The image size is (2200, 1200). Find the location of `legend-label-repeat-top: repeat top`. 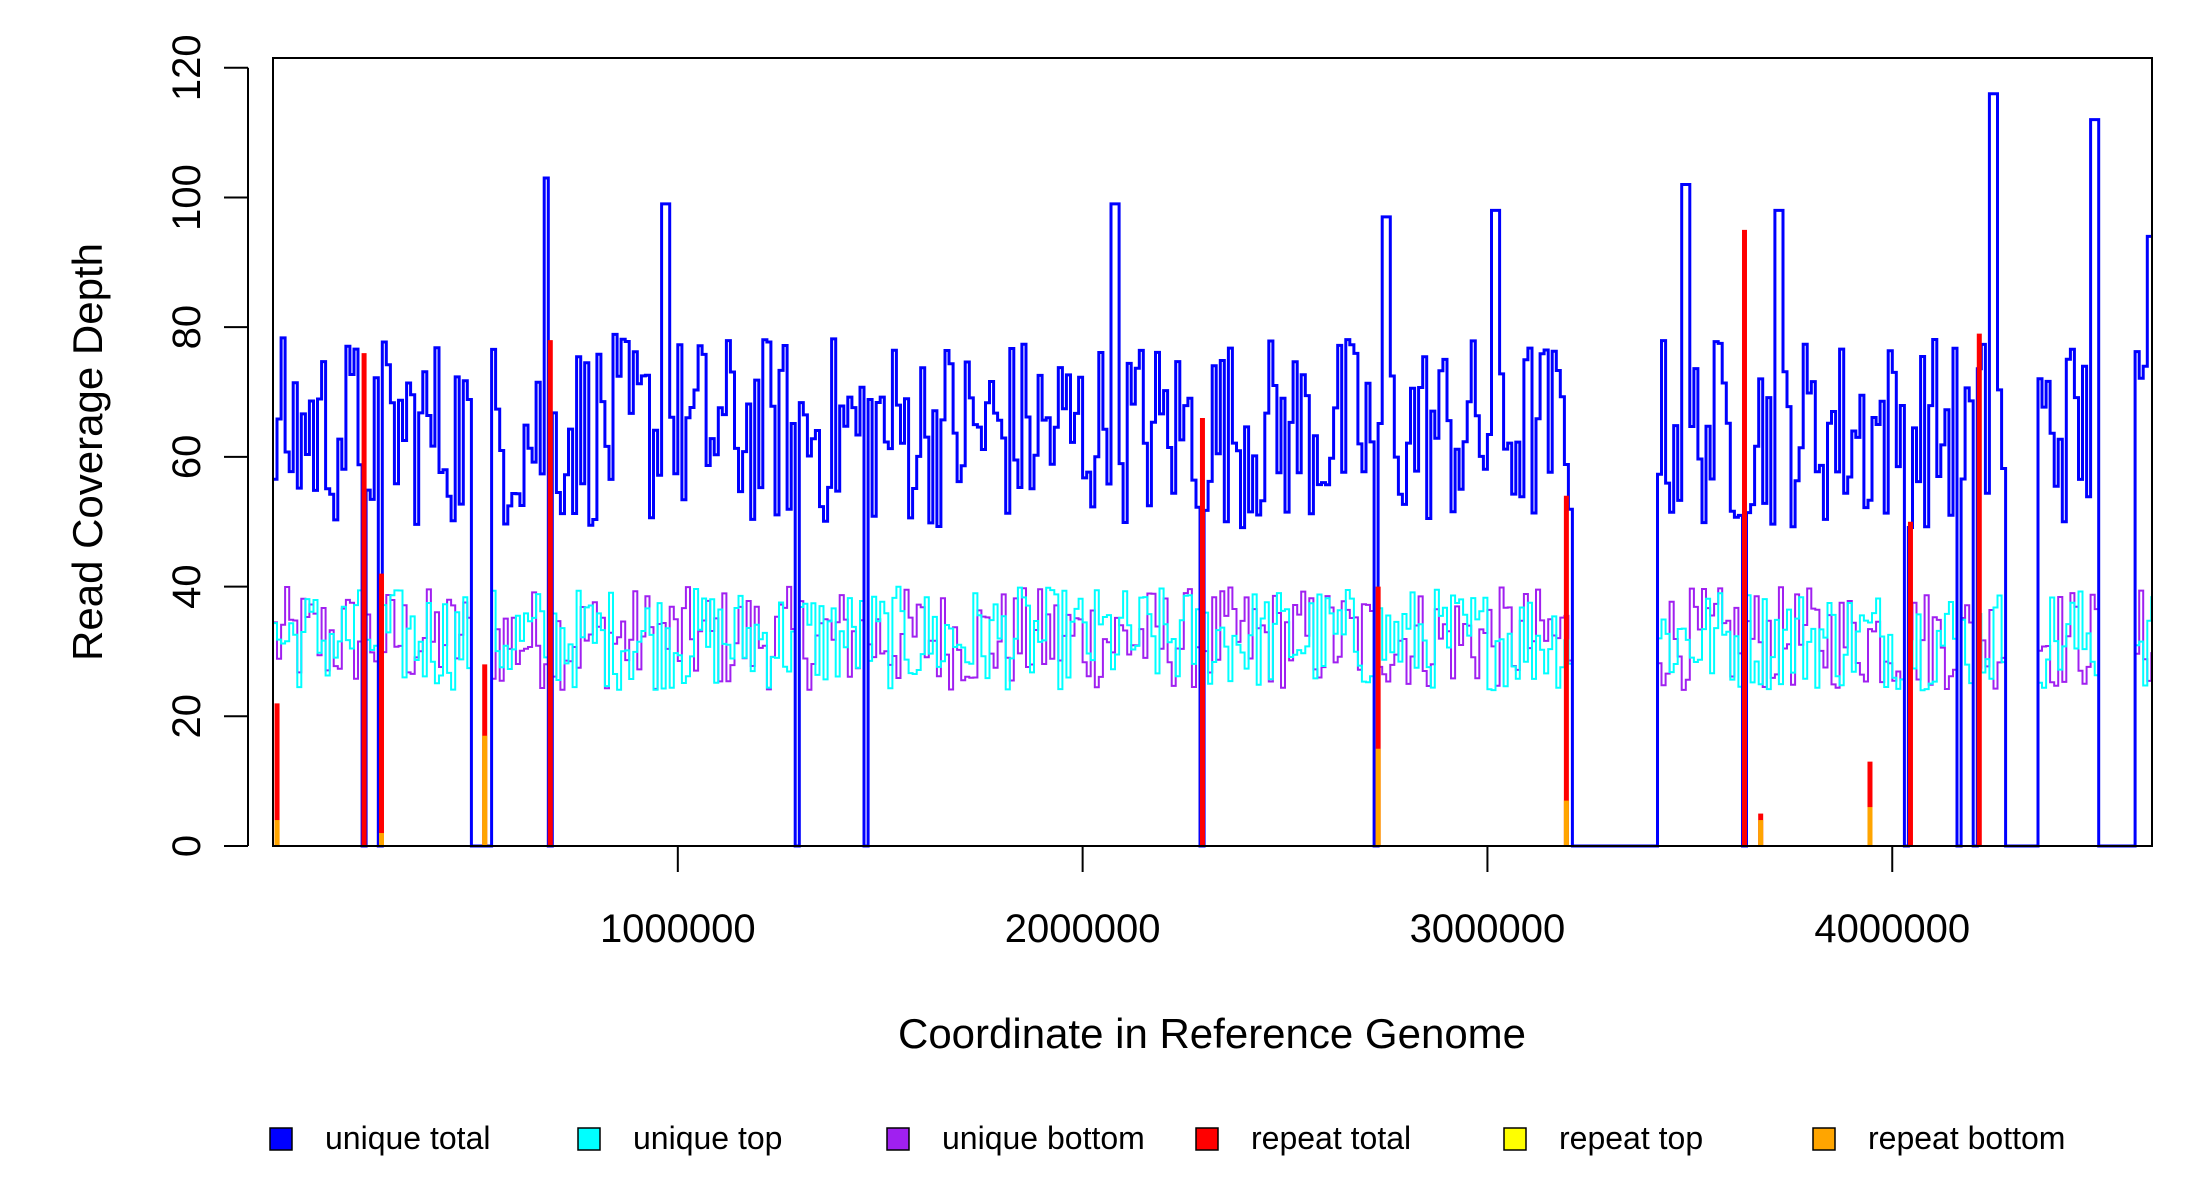

legend-label-repeat-top: repeat top is located at coordinates (1631, 1138).